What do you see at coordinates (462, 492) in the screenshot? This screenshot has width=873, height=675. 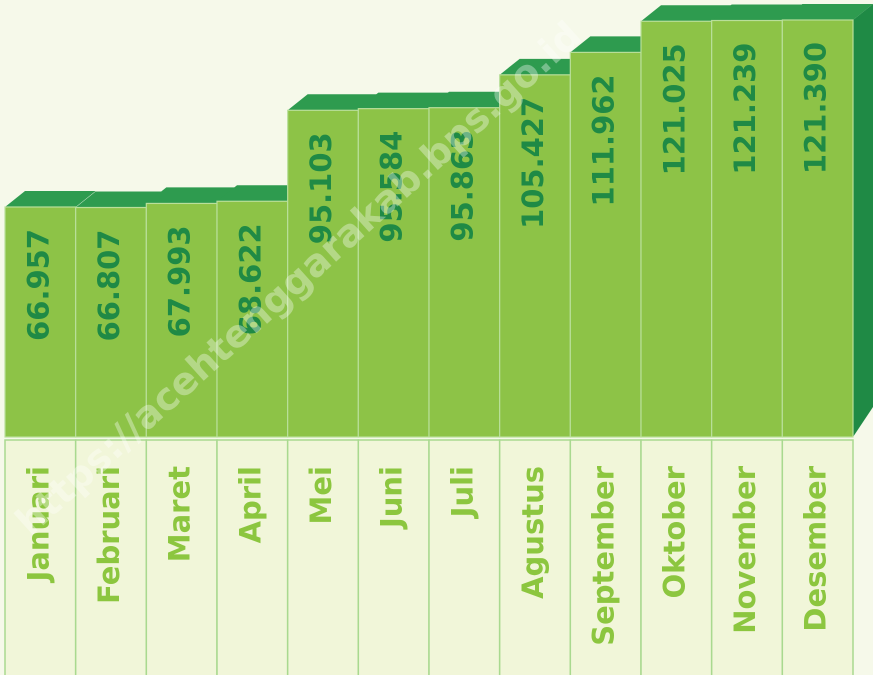 I see `category-label: Juli` at bounding box center [462, 492].